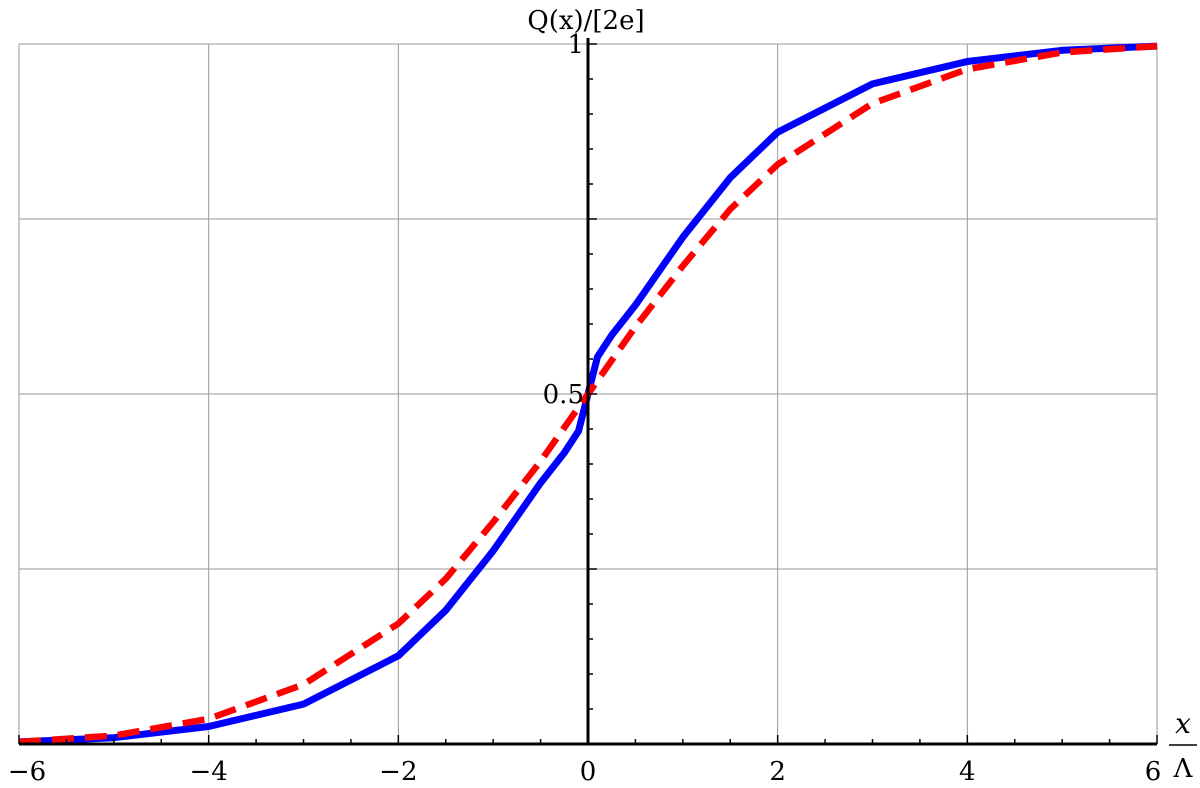 This screenshot has width=1200, height=788. I want to click on x-tick-label: 2, so click(777, 772).